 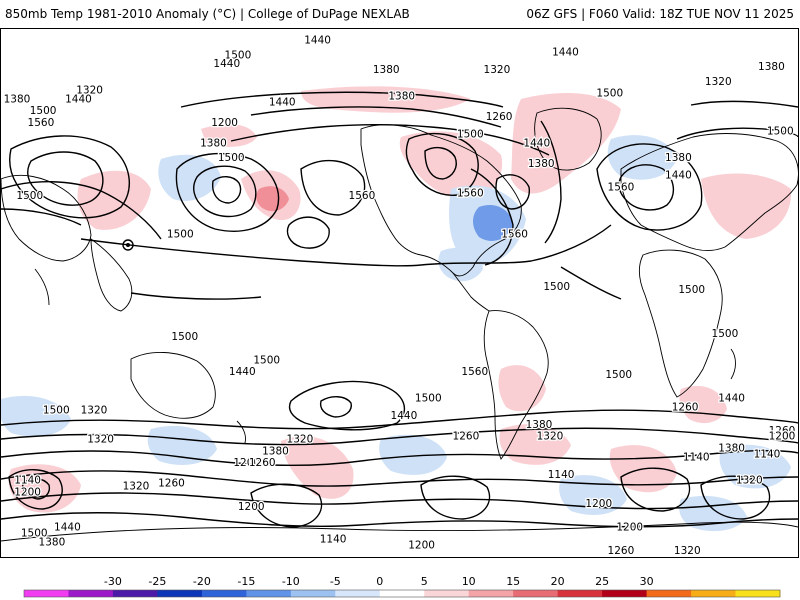 I want to click on colorbar: -30 -25 -20 -15 -10 -5 0 5 10 15 20 25 30, so click(x=400, y=580).